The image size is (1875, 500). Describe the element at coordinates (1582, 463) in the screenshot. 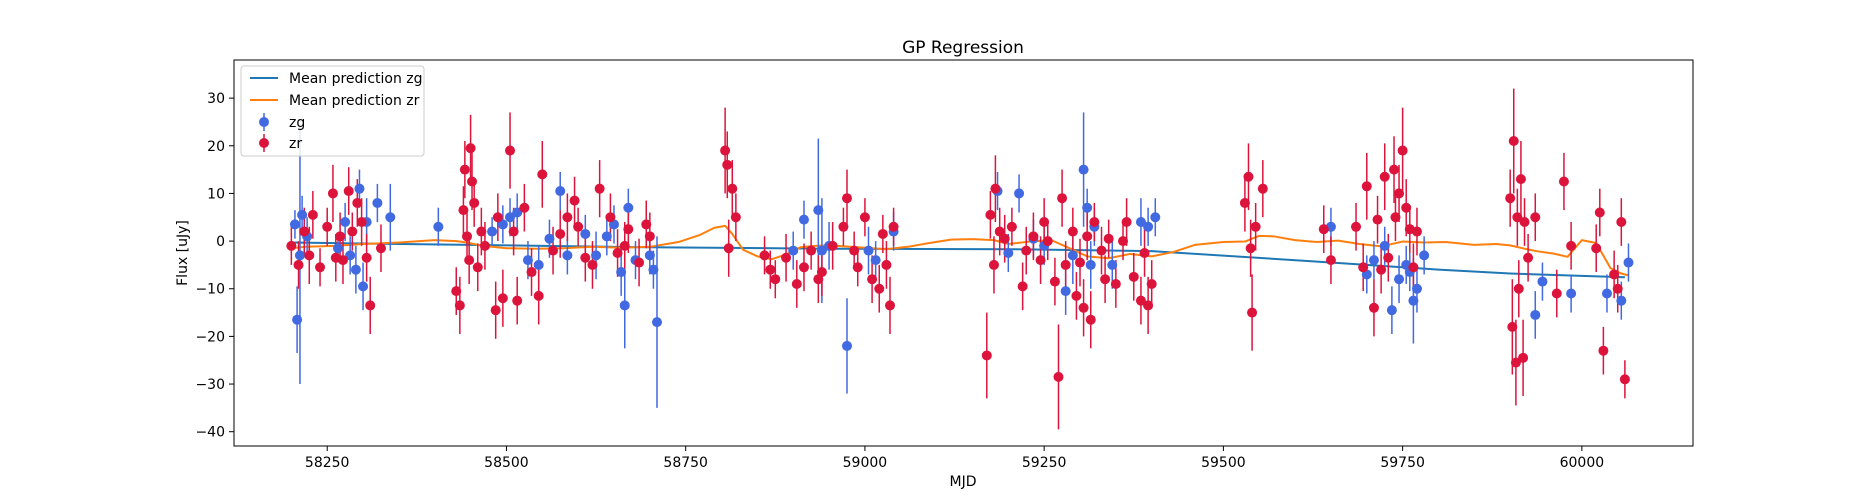

I see `x-tick-label: 60000` at that location.